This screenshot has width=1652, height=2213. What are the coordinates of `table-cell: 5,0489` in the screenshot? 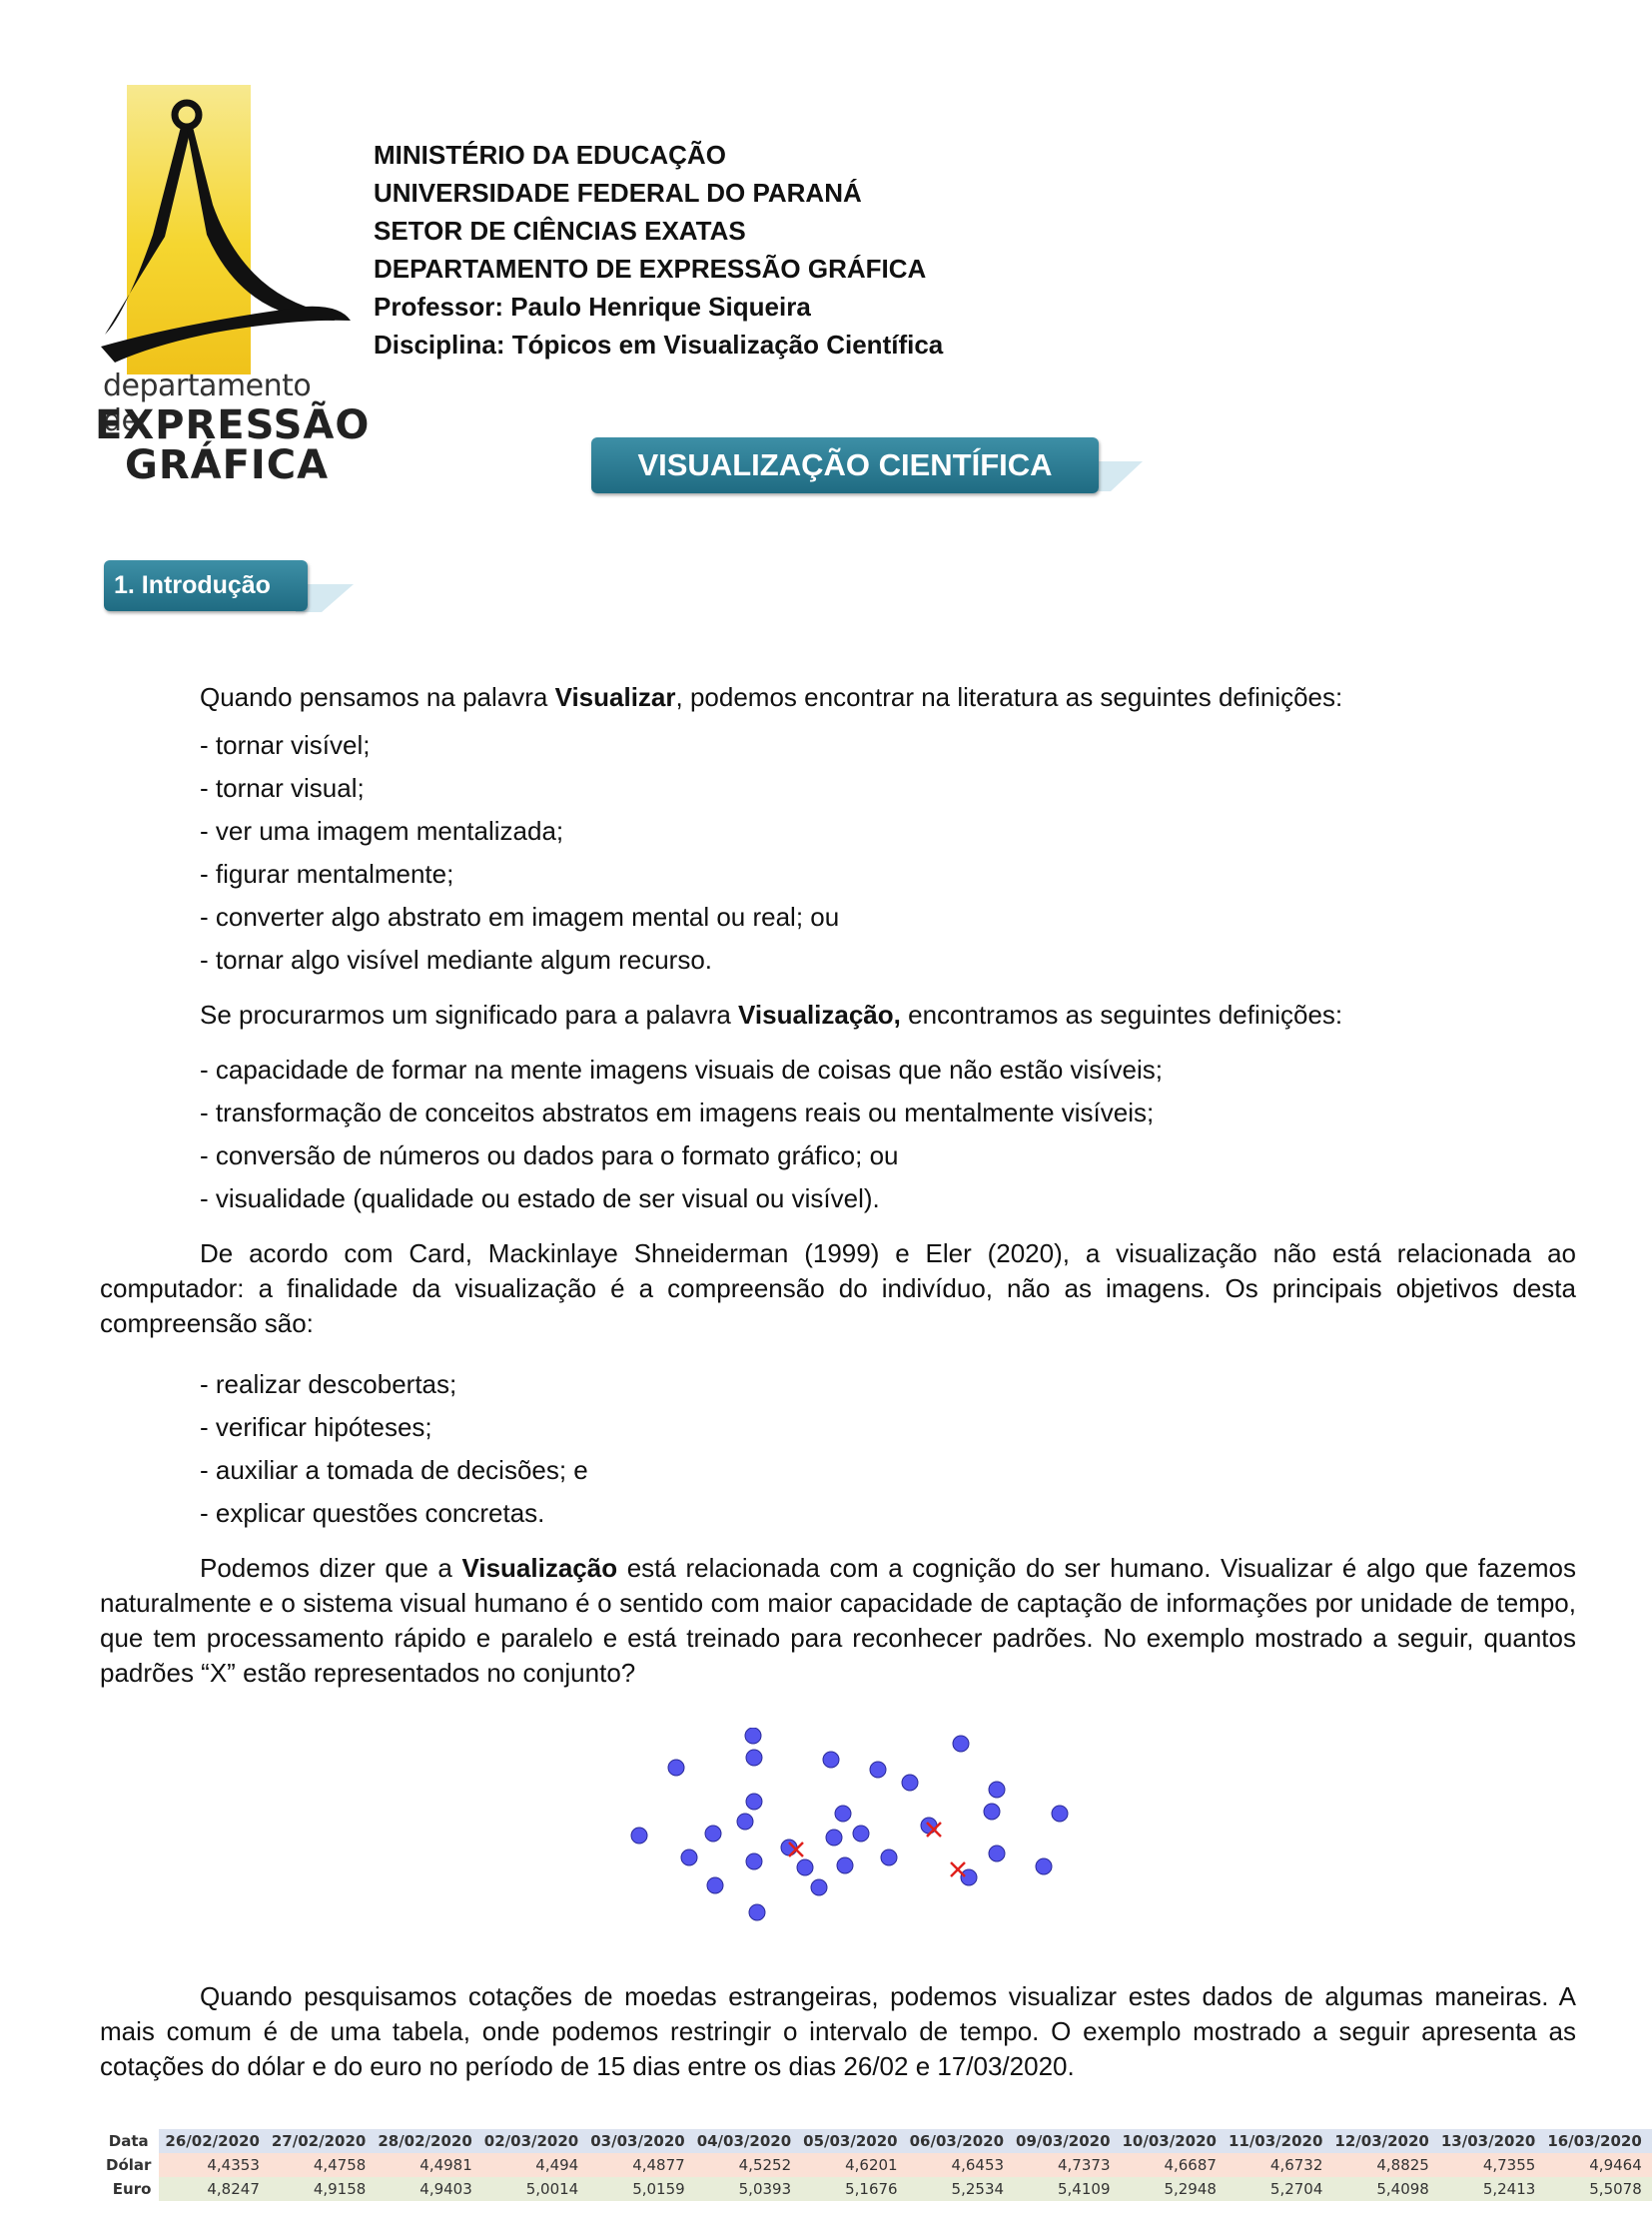 It's located at (1649, 2165).